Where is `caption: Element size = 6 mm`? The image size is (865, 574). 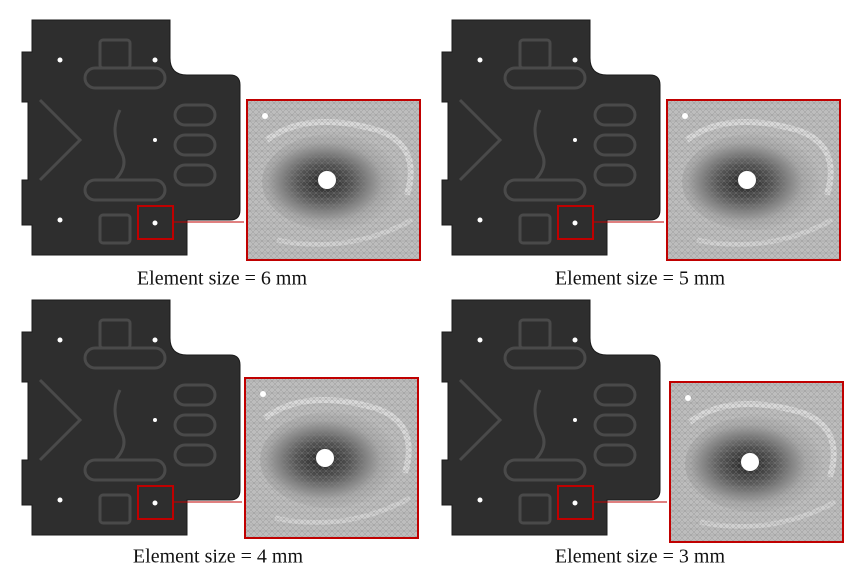
caption: Element size = 6 mm is located at coordinates (222, 279).